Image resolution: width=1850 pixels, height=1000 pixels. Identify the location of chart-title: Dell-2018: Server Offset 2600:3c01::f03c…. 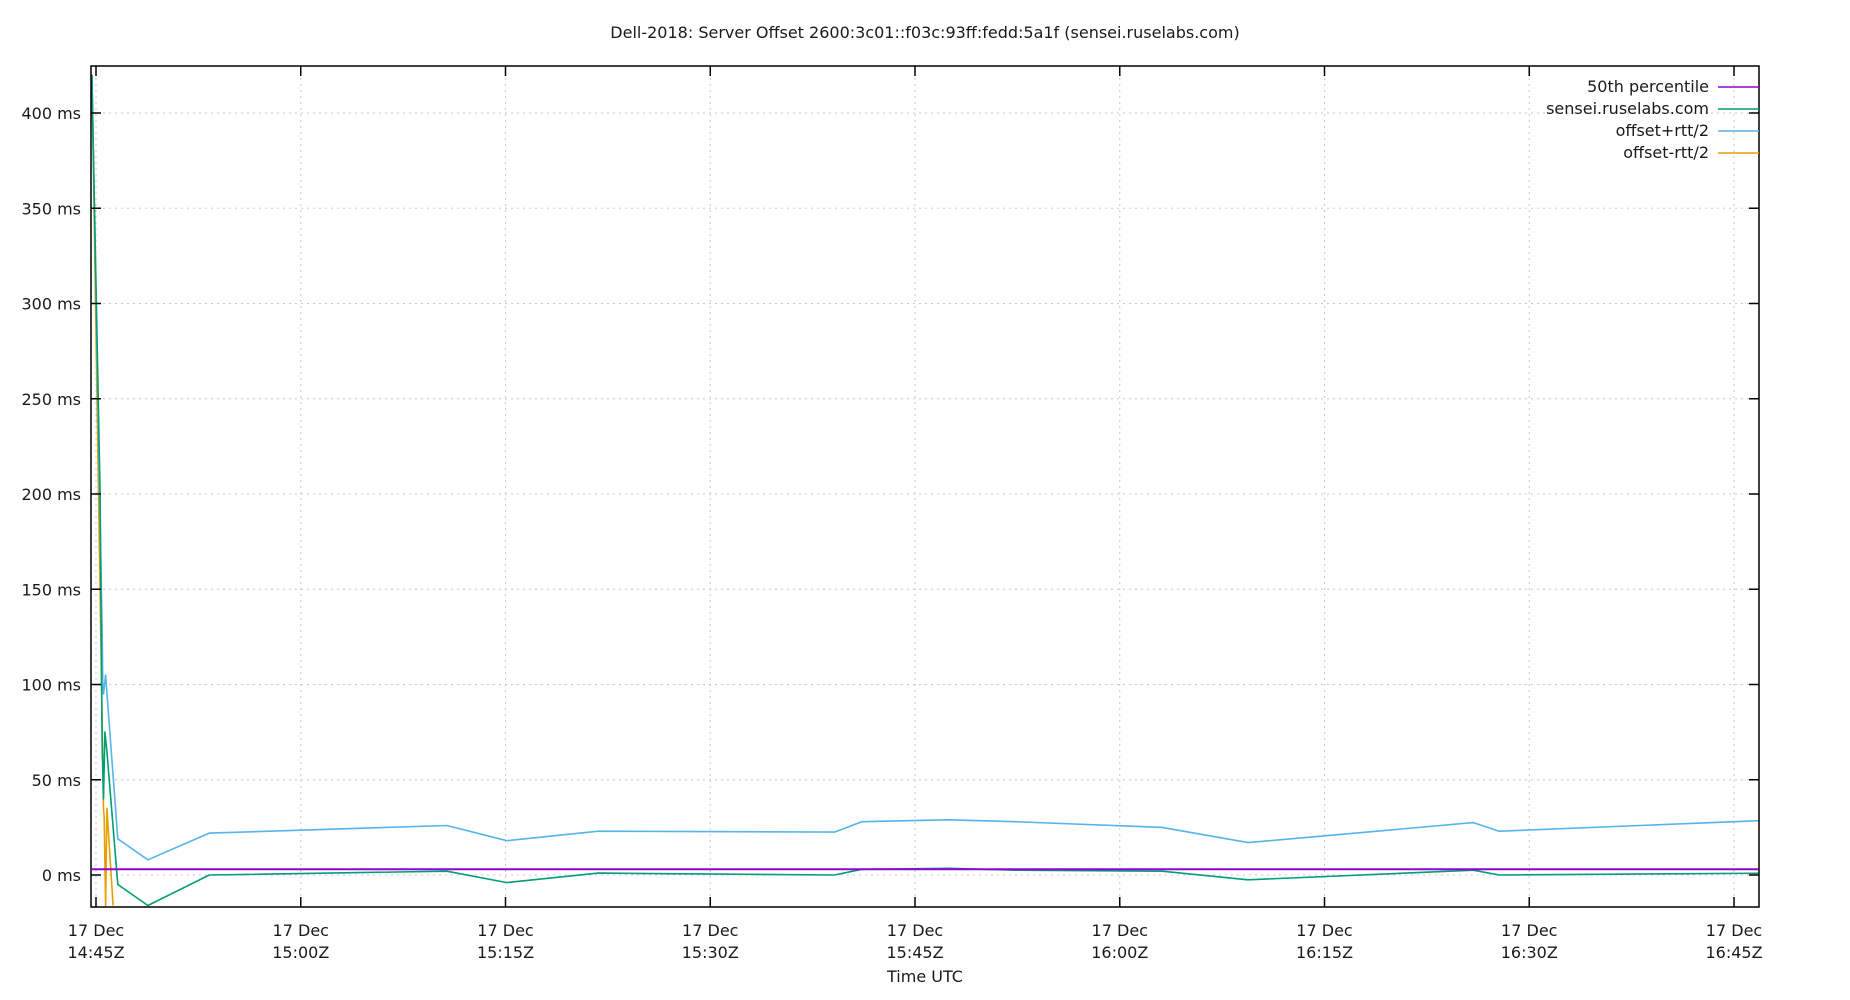
(925, 32).